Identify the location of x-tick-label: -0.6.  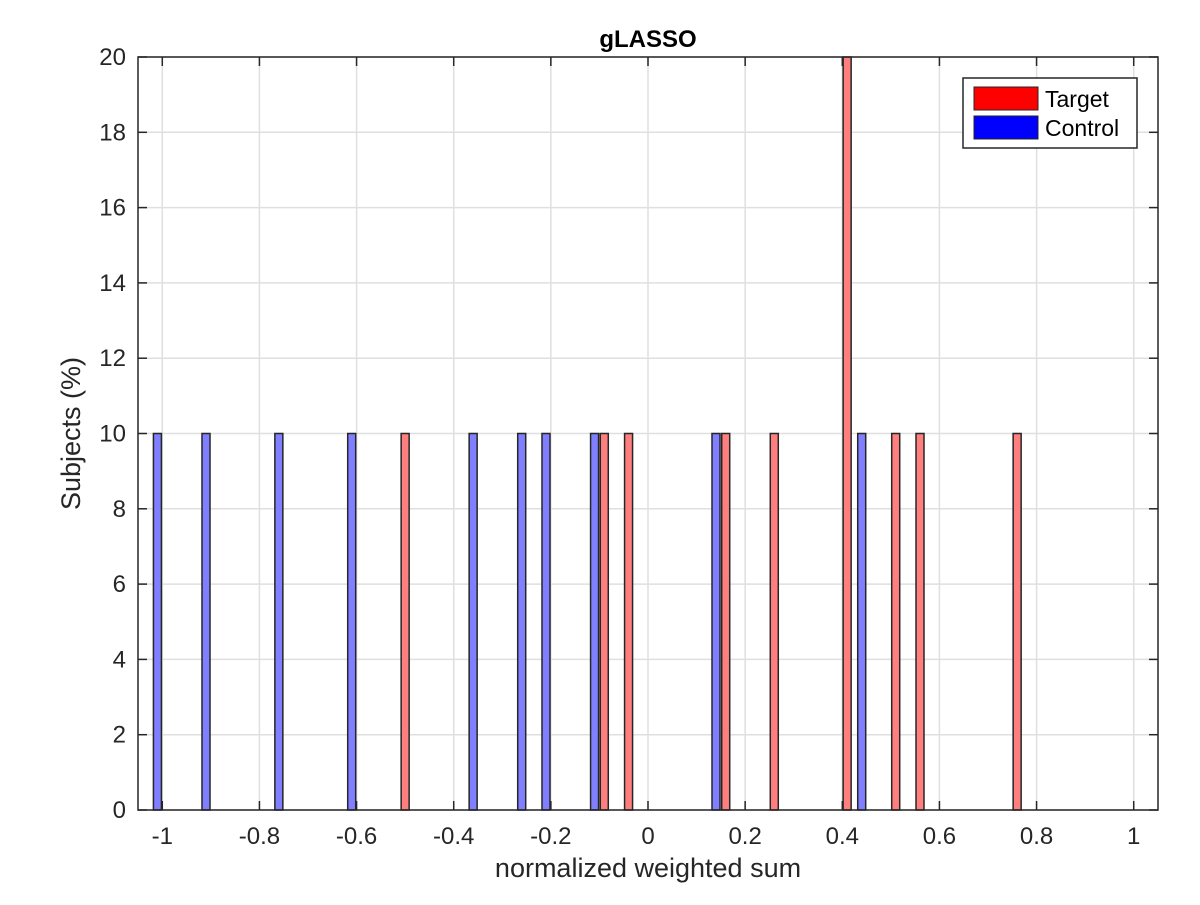
(356, 836).